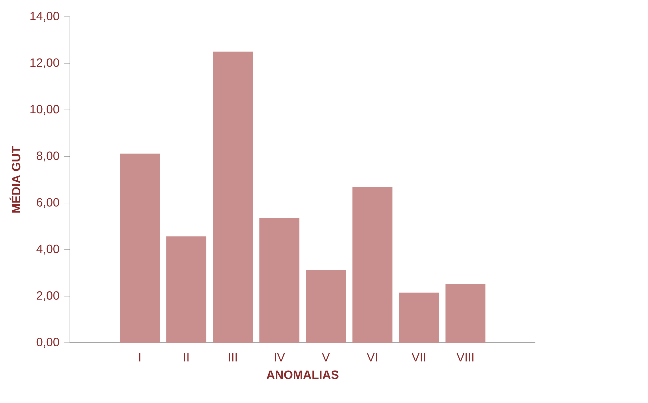 This screenshot has width=648, height=403. Describe the element at coordinates (419, 357) in the screenshot. I see `x-tick-label: VII` at that location.